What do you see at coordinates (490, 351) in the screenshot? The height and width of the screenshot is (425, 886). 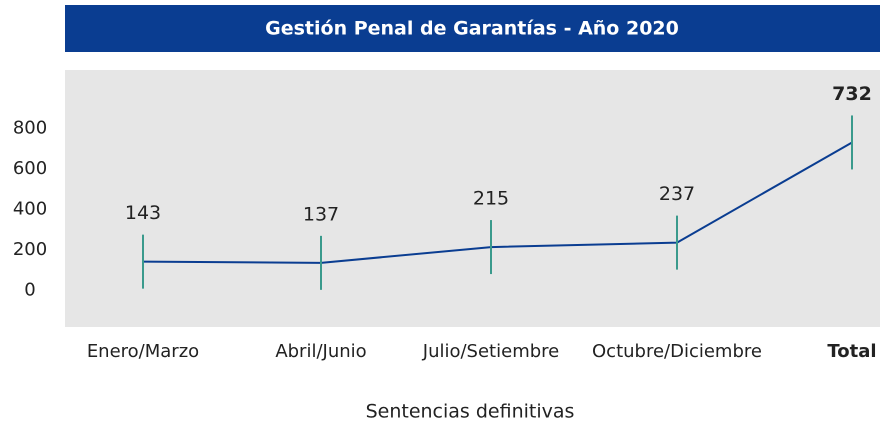 I see `x-tick-label: Julio/Setiembre` at bounding box center [490, 351].